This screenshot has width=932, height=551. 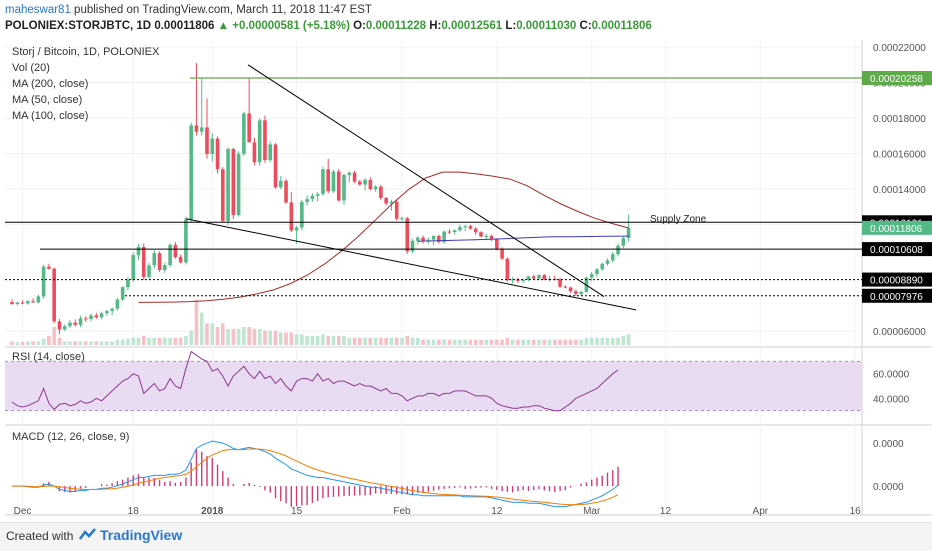 What do you see at coordinates (297, 511) in the screenshot?
I see `x-tick-label: 15` at bounding box center [297, 511].